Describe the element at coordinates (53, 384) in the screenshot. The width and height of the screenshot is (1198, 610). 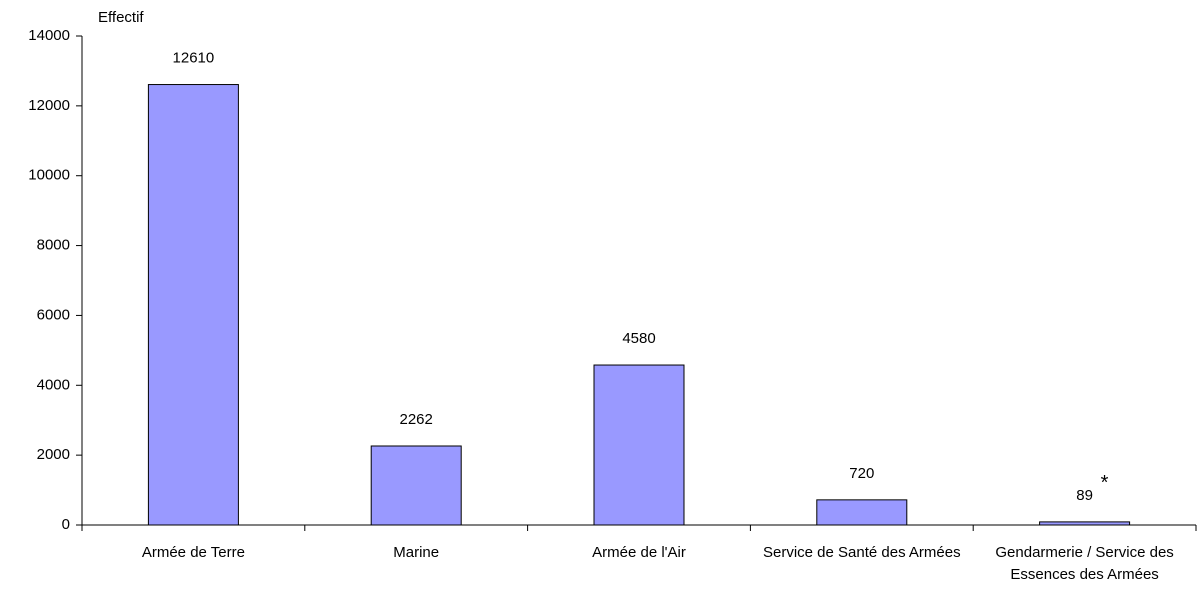
I see `y-tick-label: 4000` at that location.